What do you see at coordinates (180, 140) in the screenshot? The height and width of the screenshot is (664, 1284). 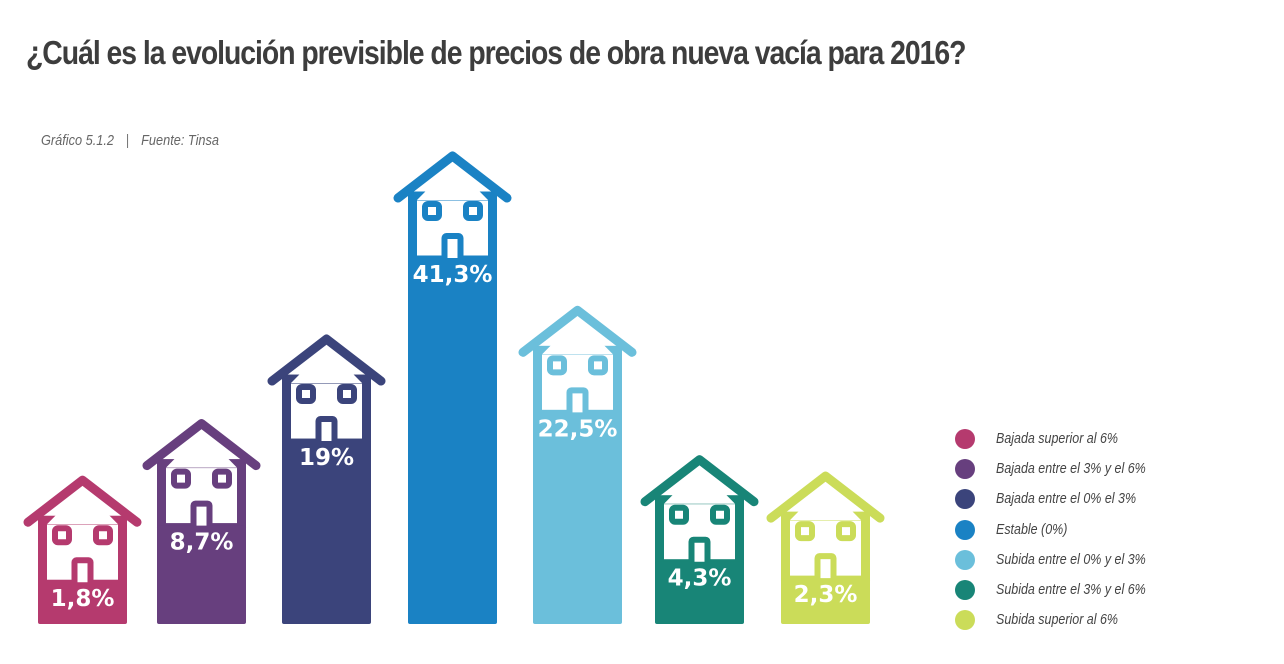 I see `source-label: Fuente: Tinsa` at bounding box center [180, 140].